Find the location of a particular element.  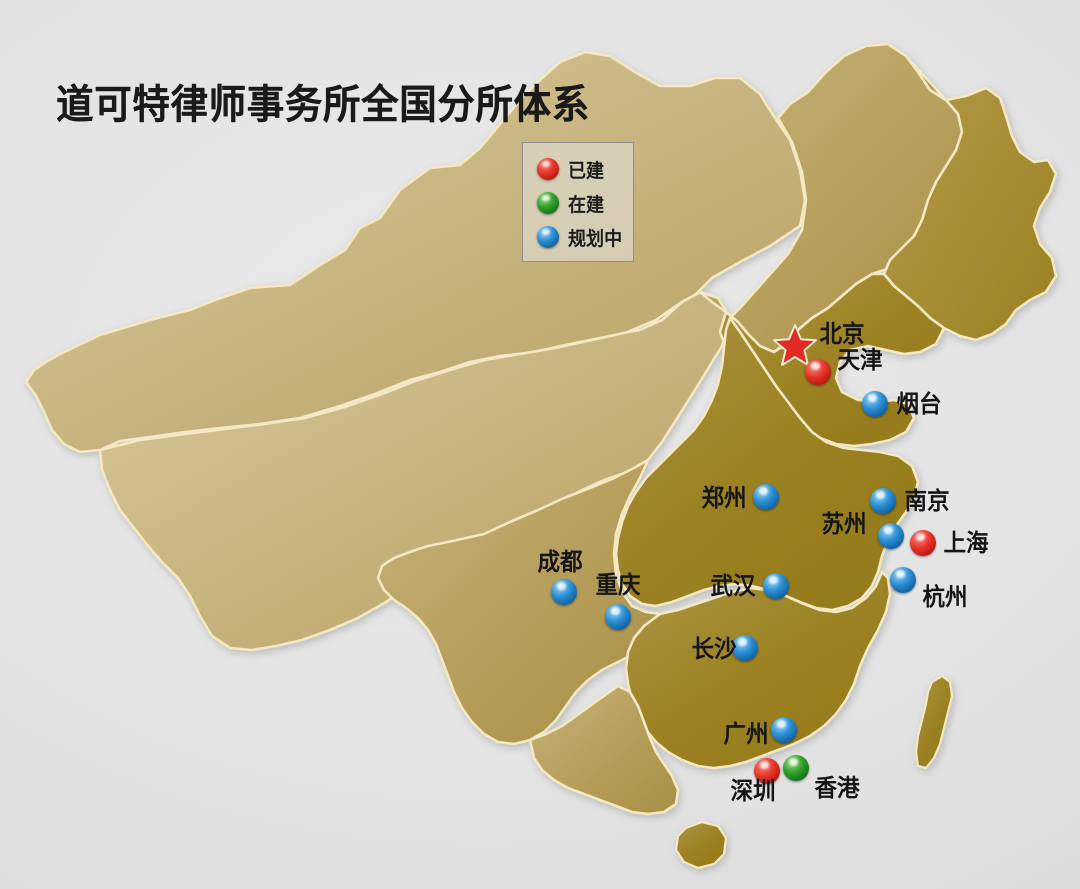

legend-label-under-construction: 在建 is located at coordinates (586, 204).